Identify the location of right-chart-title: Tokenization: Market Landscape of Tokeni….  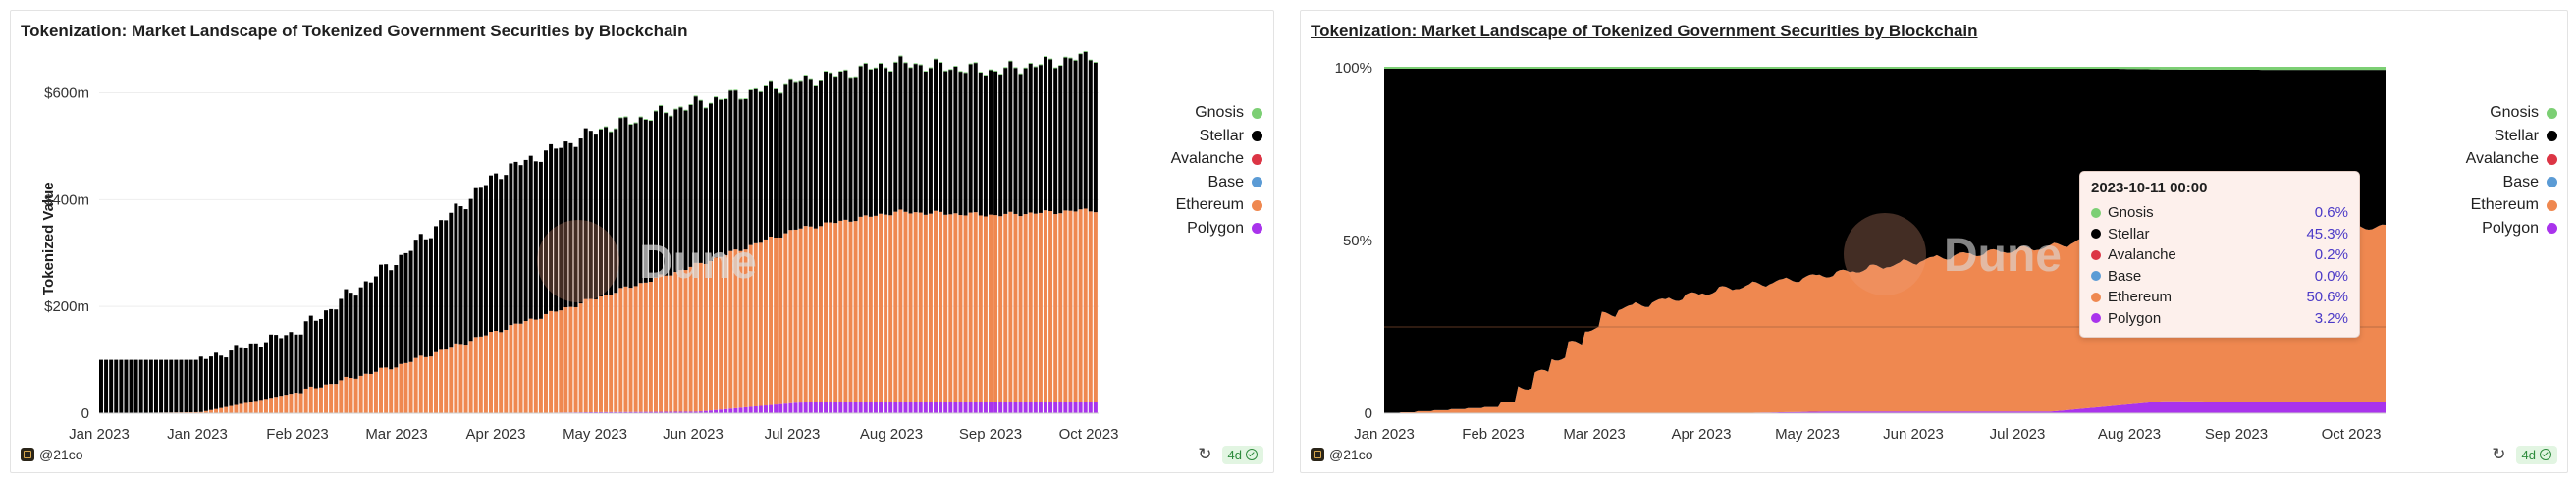
(1644, 31).